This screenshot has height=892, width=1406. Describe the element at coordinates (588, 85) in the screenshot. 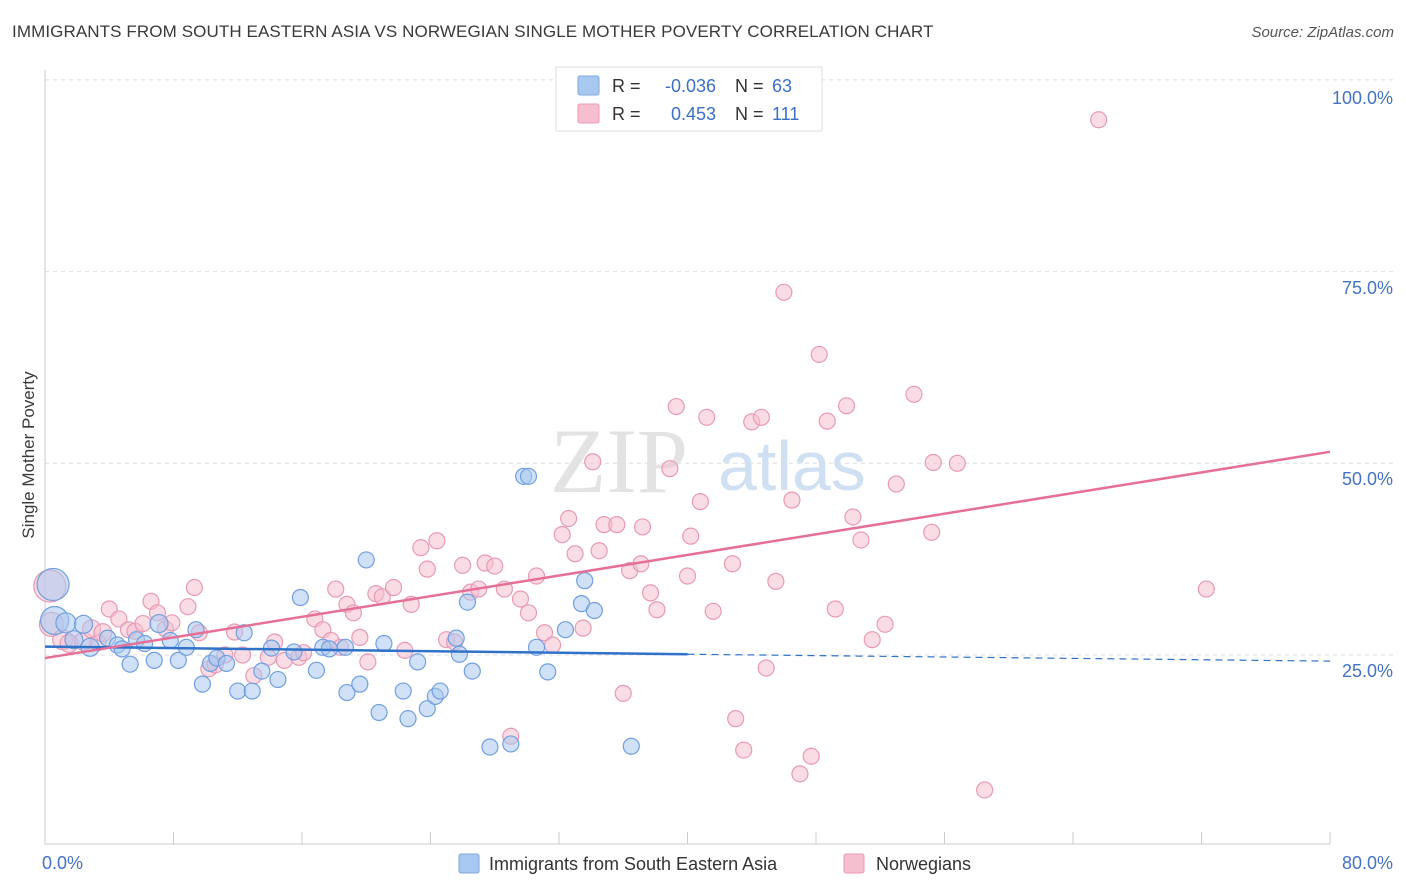

I see `legend-swatch-blue` at that location.